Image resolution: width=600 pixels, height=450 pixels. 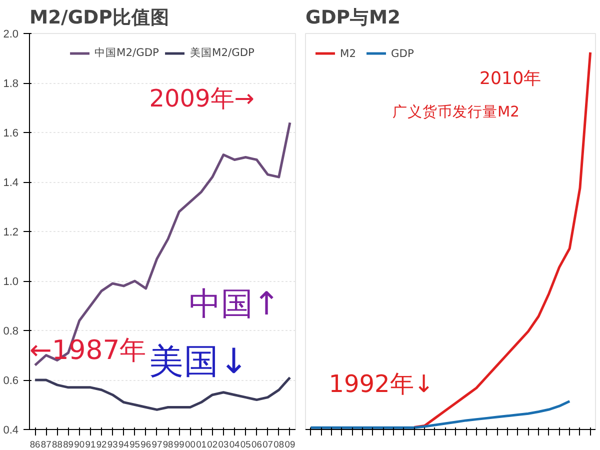 I want to click on x-tick-label: 89, so click(x=68, y=445).